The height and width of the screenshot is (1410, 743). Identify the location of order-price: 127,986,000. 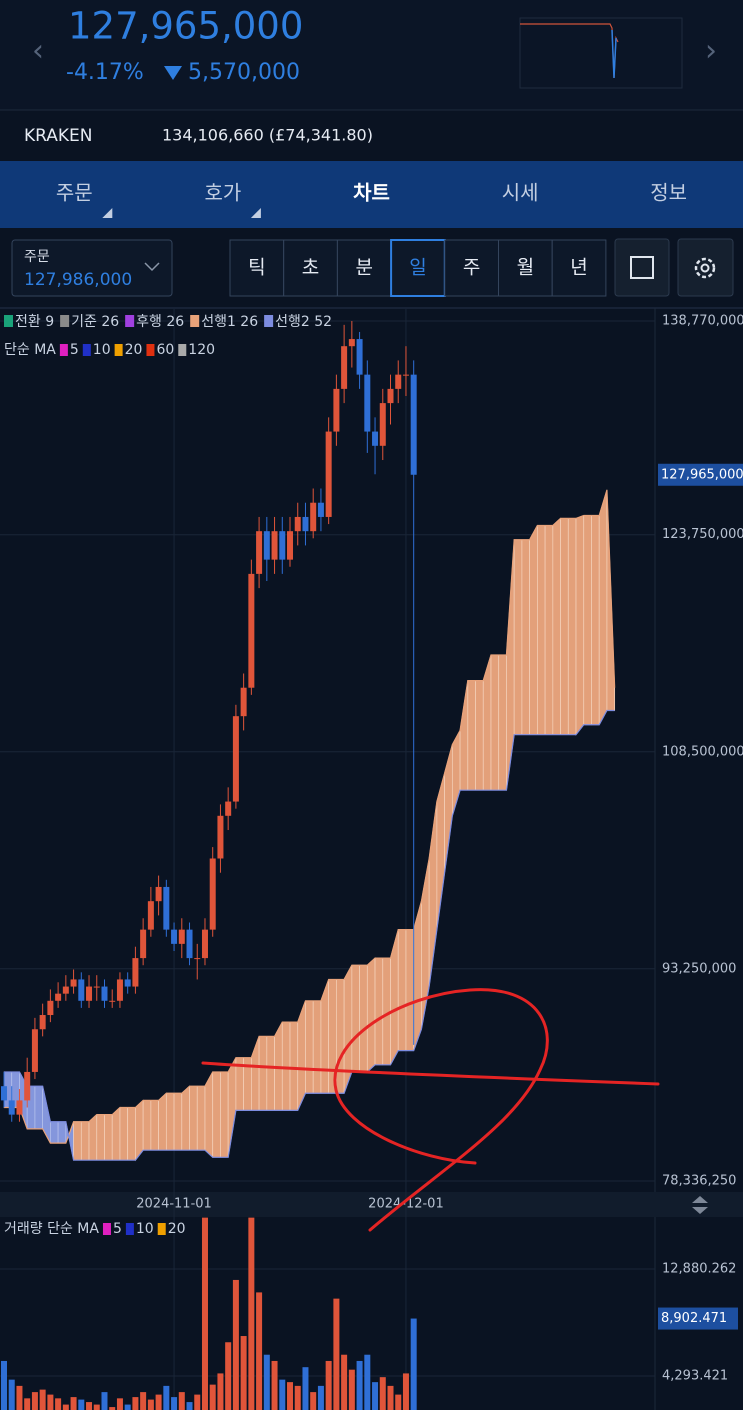
(78, 280).